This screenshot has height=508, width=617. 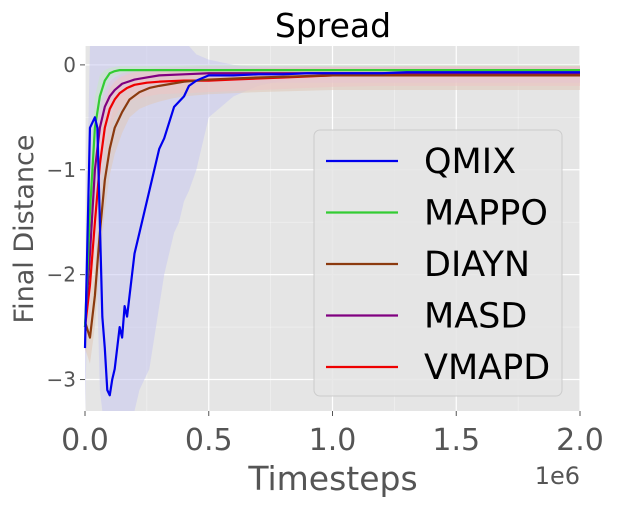 What do you see at coordinates (456, 440) in the screenshot?
I see `x-tick-label: 1.5` at bounding box center [456, 440].